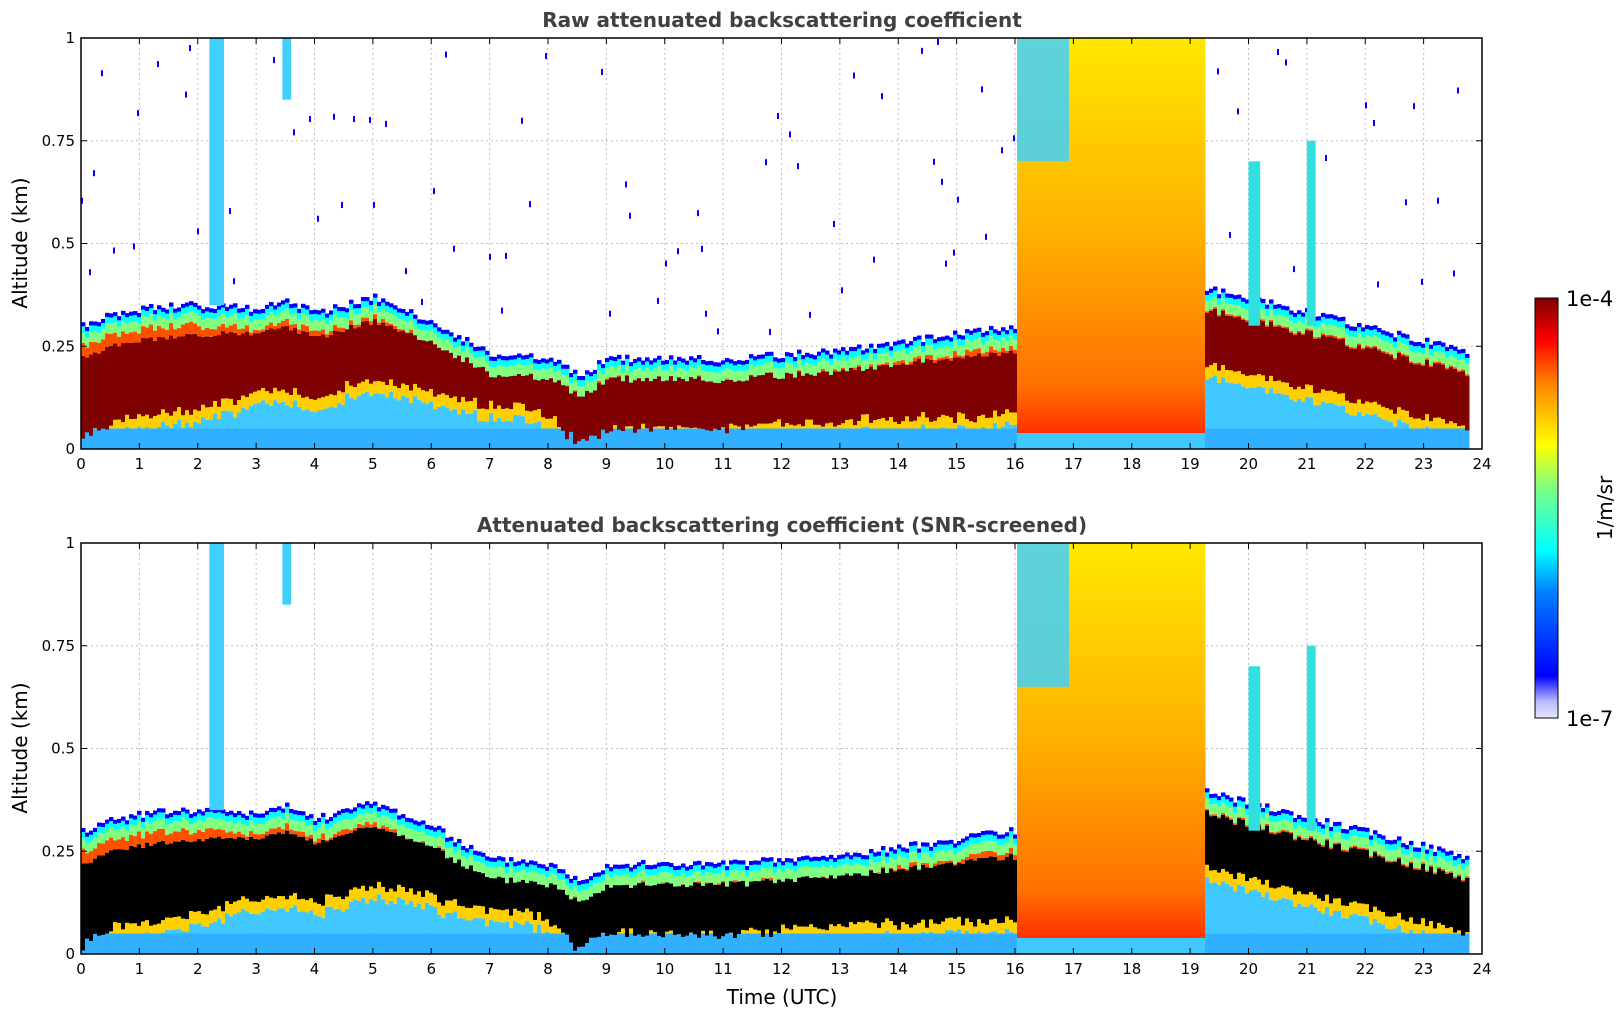 This screenshot has height=1020, width=1621. Describe the element at coordinates (1248, 464) in the screenshot. I see `panel-raw-x-tick-label: 20` at that location.